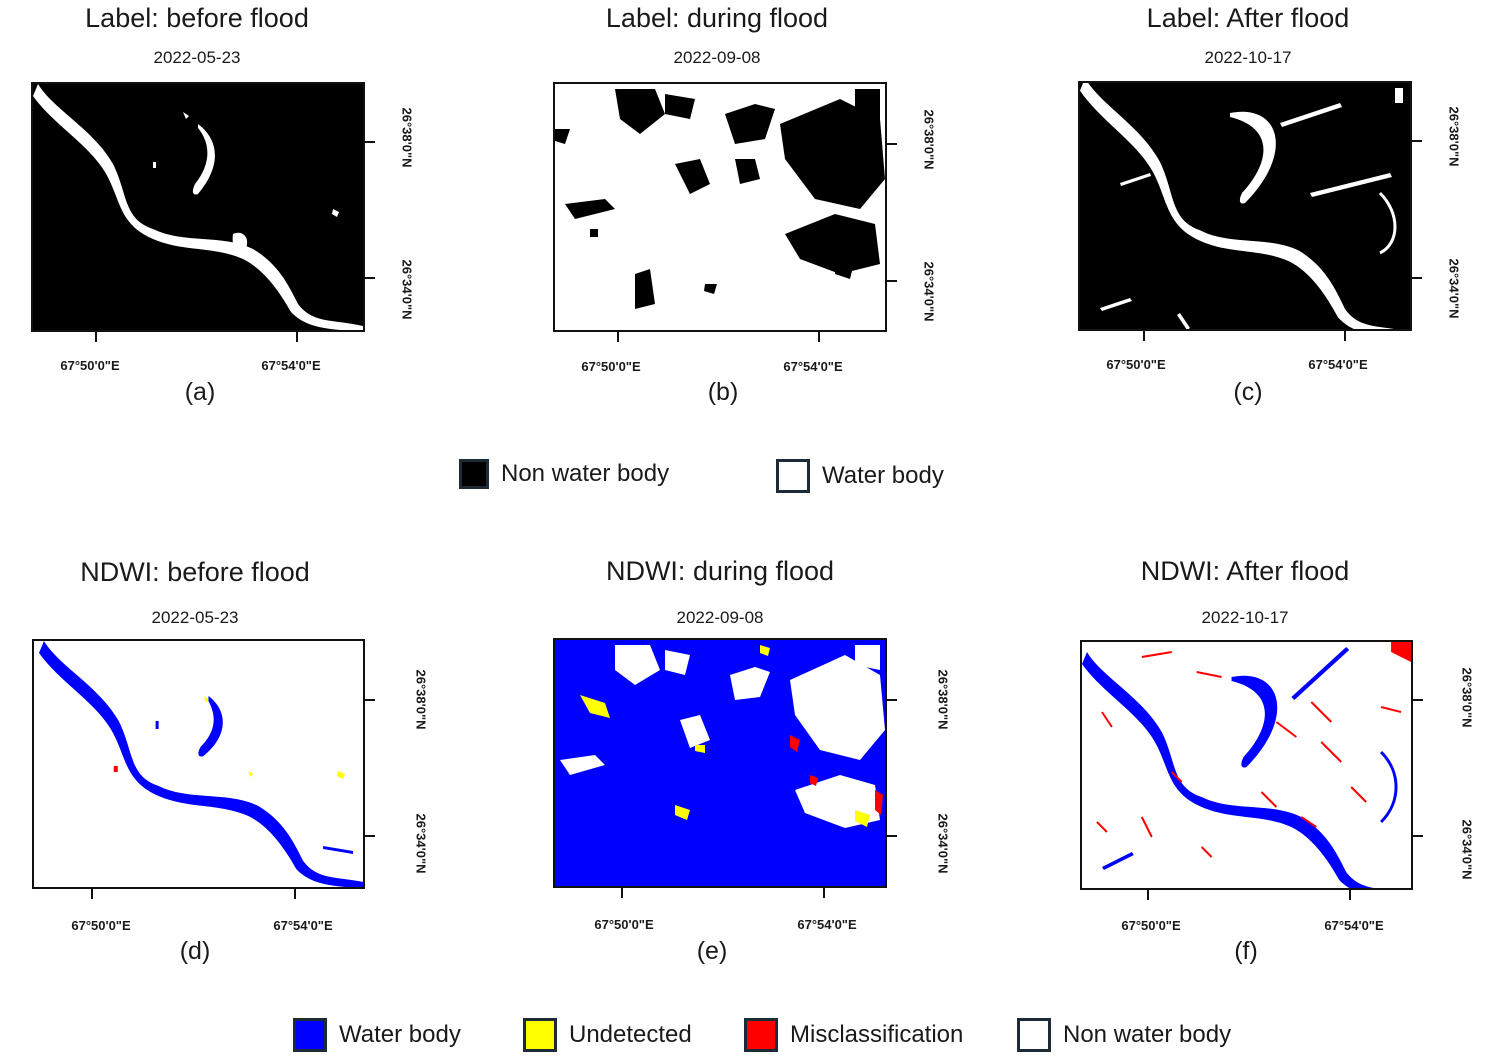 The height and width of the screenshot is (1057, 1493). I want to click on lat-label-f-2: 26°34'0"N, so click(1467, 849).